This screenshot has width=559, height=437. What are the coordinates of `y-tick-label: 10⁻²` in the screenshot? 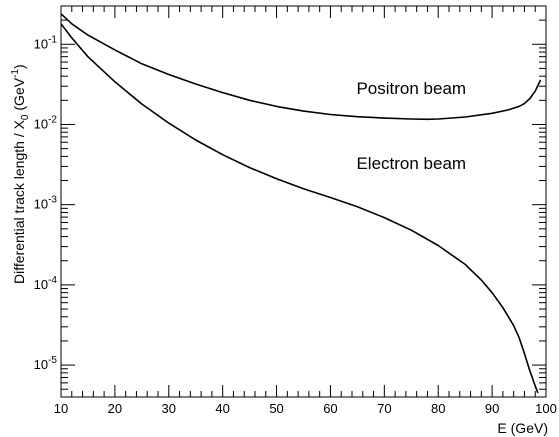 It's located at (46, 122).